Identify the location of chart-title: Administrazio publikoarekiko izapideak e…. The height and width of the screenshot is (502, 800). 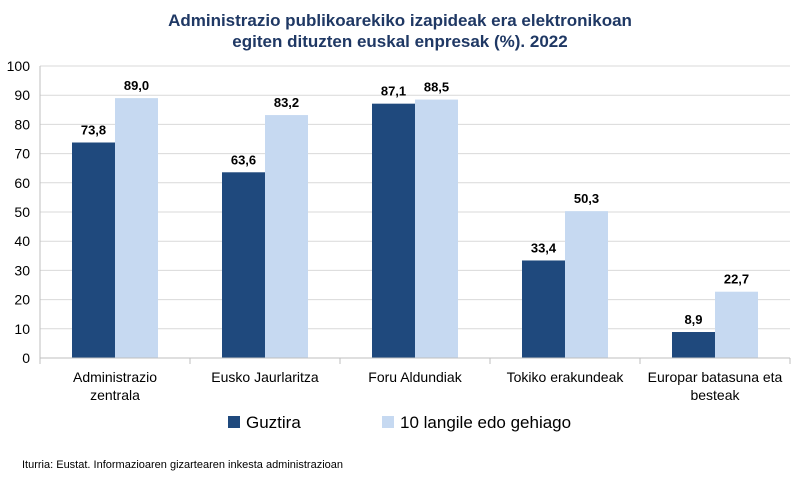
(400, 31).